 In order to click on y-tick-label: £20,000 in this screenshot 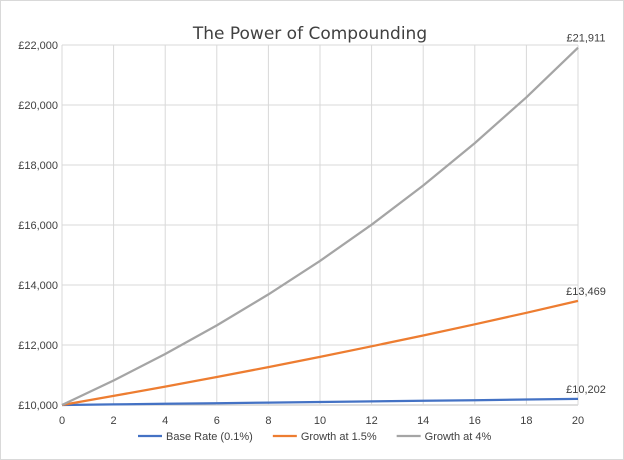, I will do `click(38, 106)`.